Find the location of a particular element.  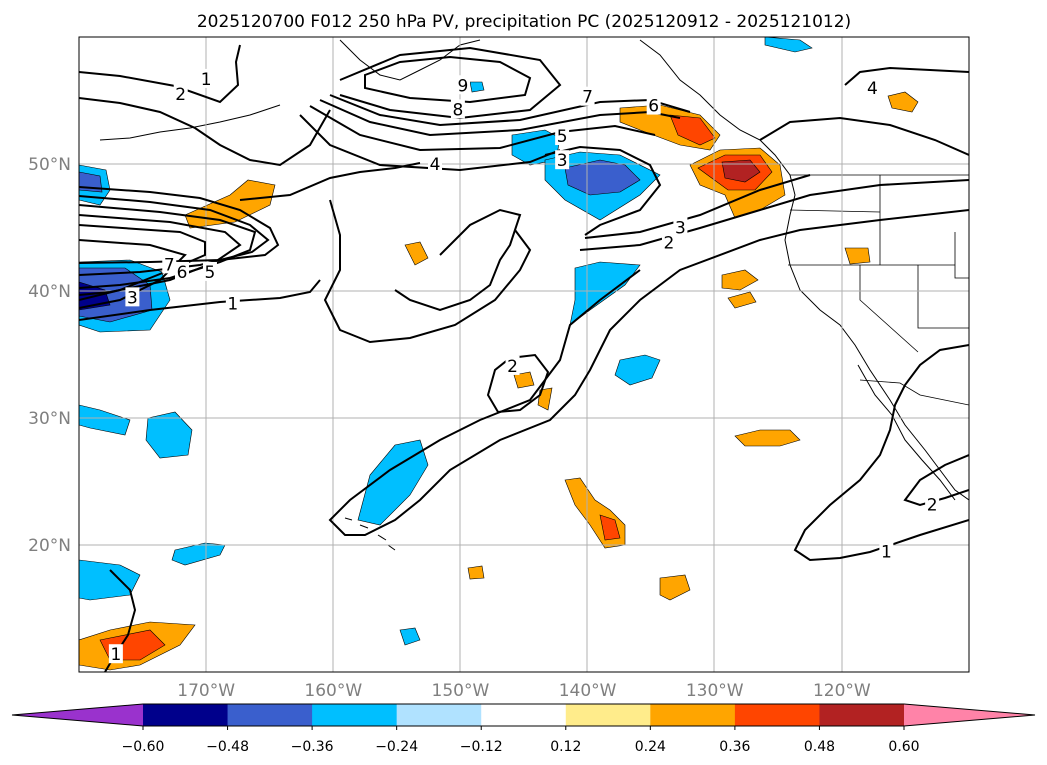

precip-negative-top-right is located at coordinates (788, 45).